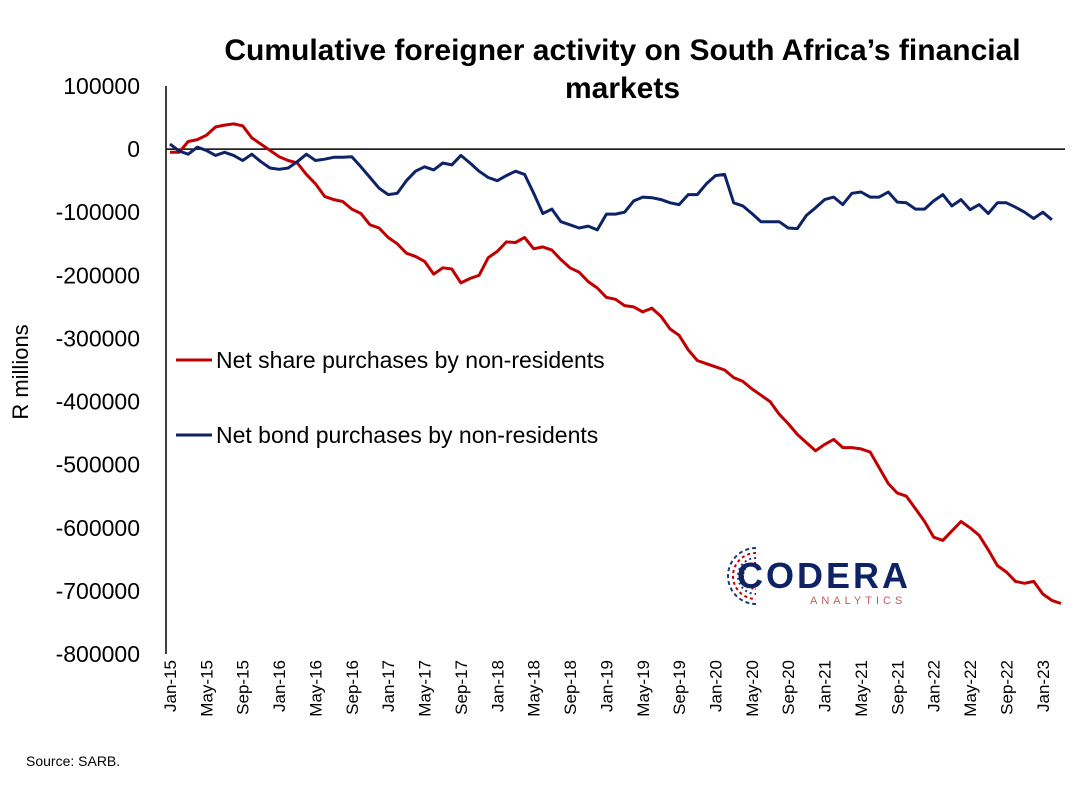 This screenshot has height=788, width=1080. Describe the element at coordinates (716, 686) in the screenshot. I see `x-tick-label: Jan-20` at that location.